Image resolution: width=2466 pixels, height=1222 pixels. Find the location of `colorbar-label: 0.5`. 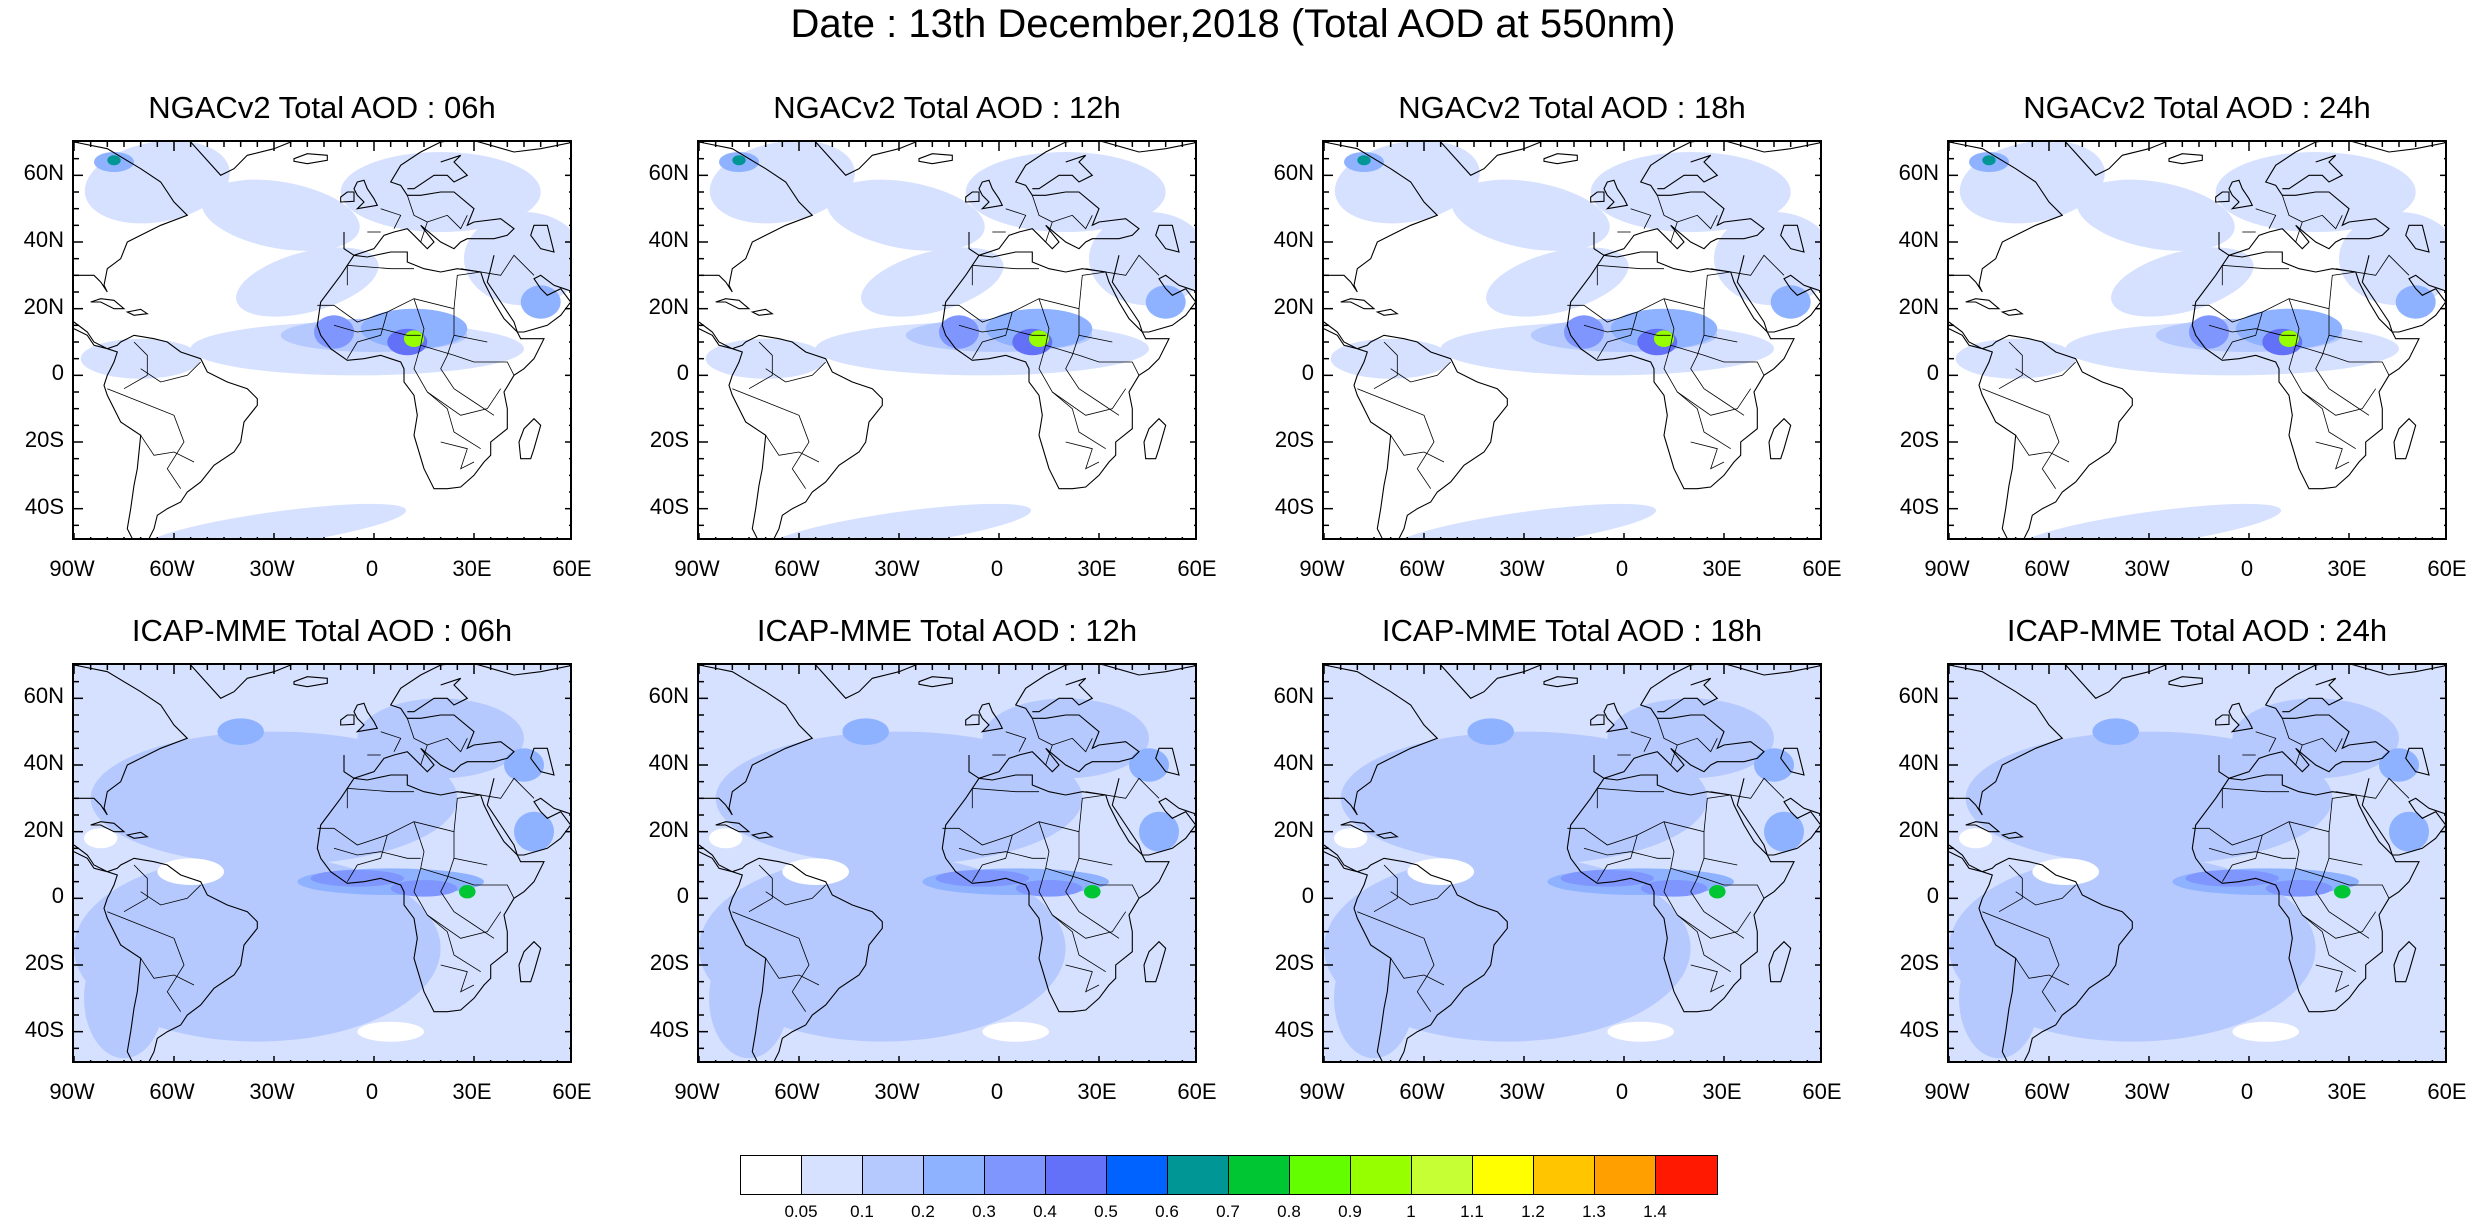

colorbar-label: 0.5 is located at coordinates (1106, 1211).